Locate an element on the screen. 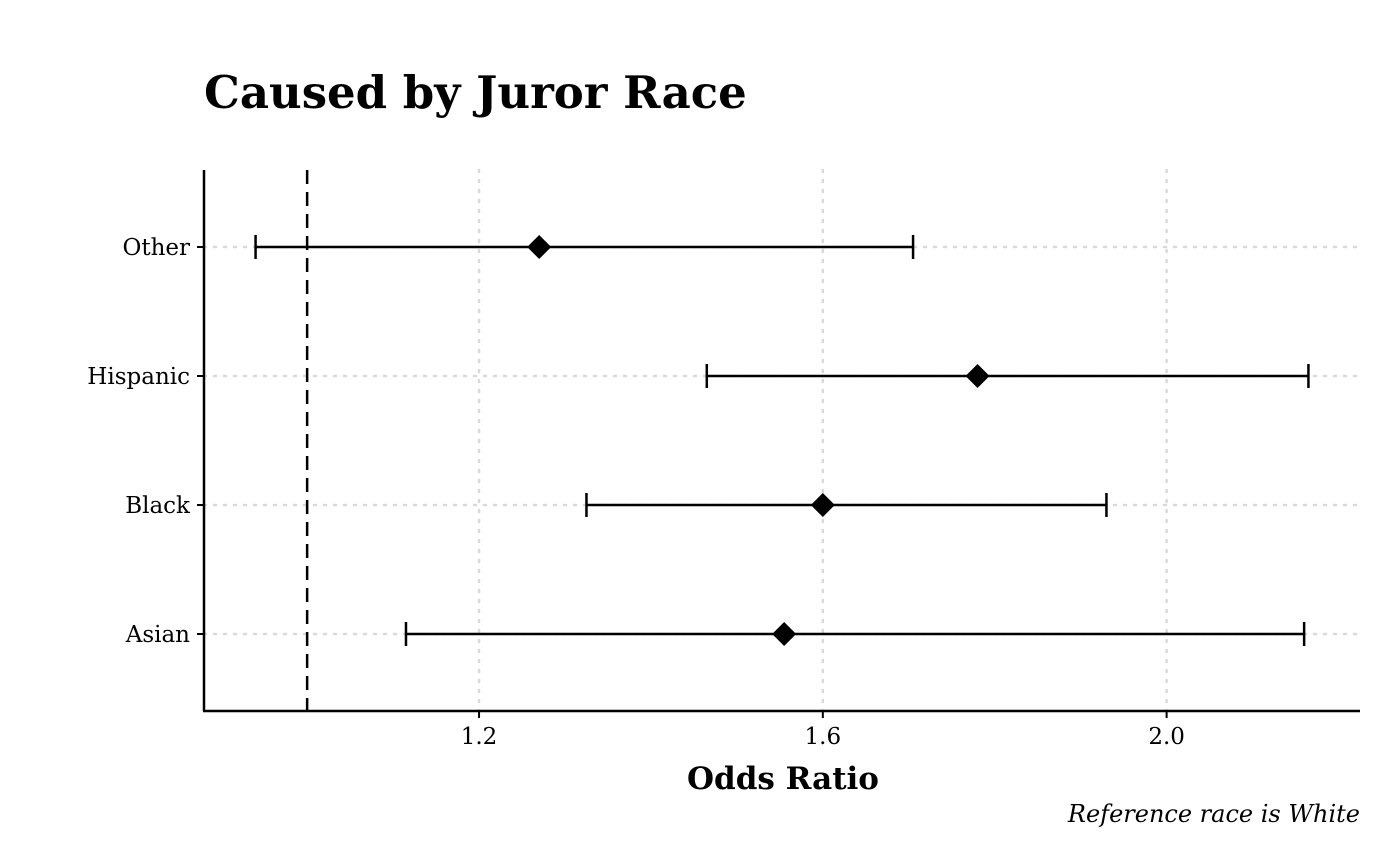  estimate-point-black is located at coordinates (822, 505).